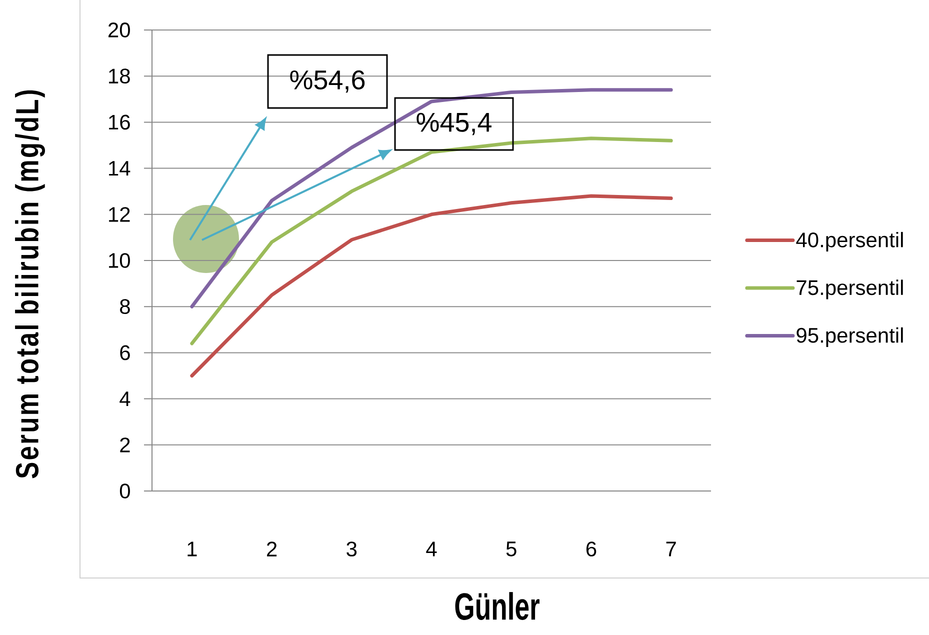  What do you see at coordinates (125, 306) in the screenshot?
I see `y-tick-label: 8` at bounding box center [125, 306].